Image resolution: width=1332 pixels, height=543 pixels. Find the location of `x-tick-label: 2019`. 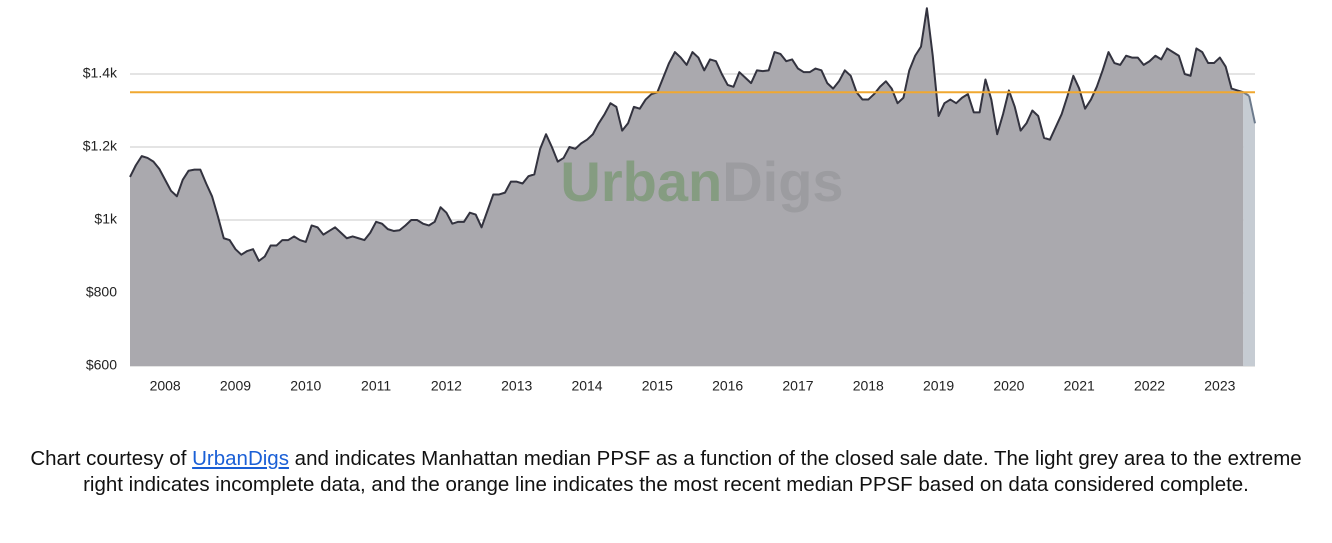

x-tick-label: 2019 is located at coordinates (938, 386).